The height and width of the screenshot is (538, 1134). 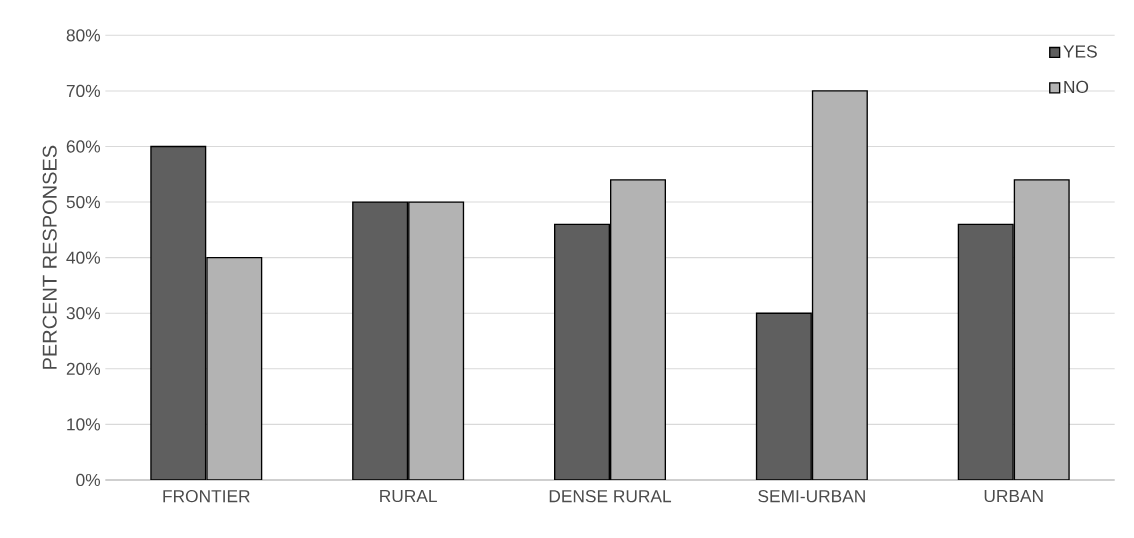 What do you see at coordinates (811, 496) in the screenshot?
I see `x-tick-label: SEMI-URBAN` at bounding box center [811, 496].